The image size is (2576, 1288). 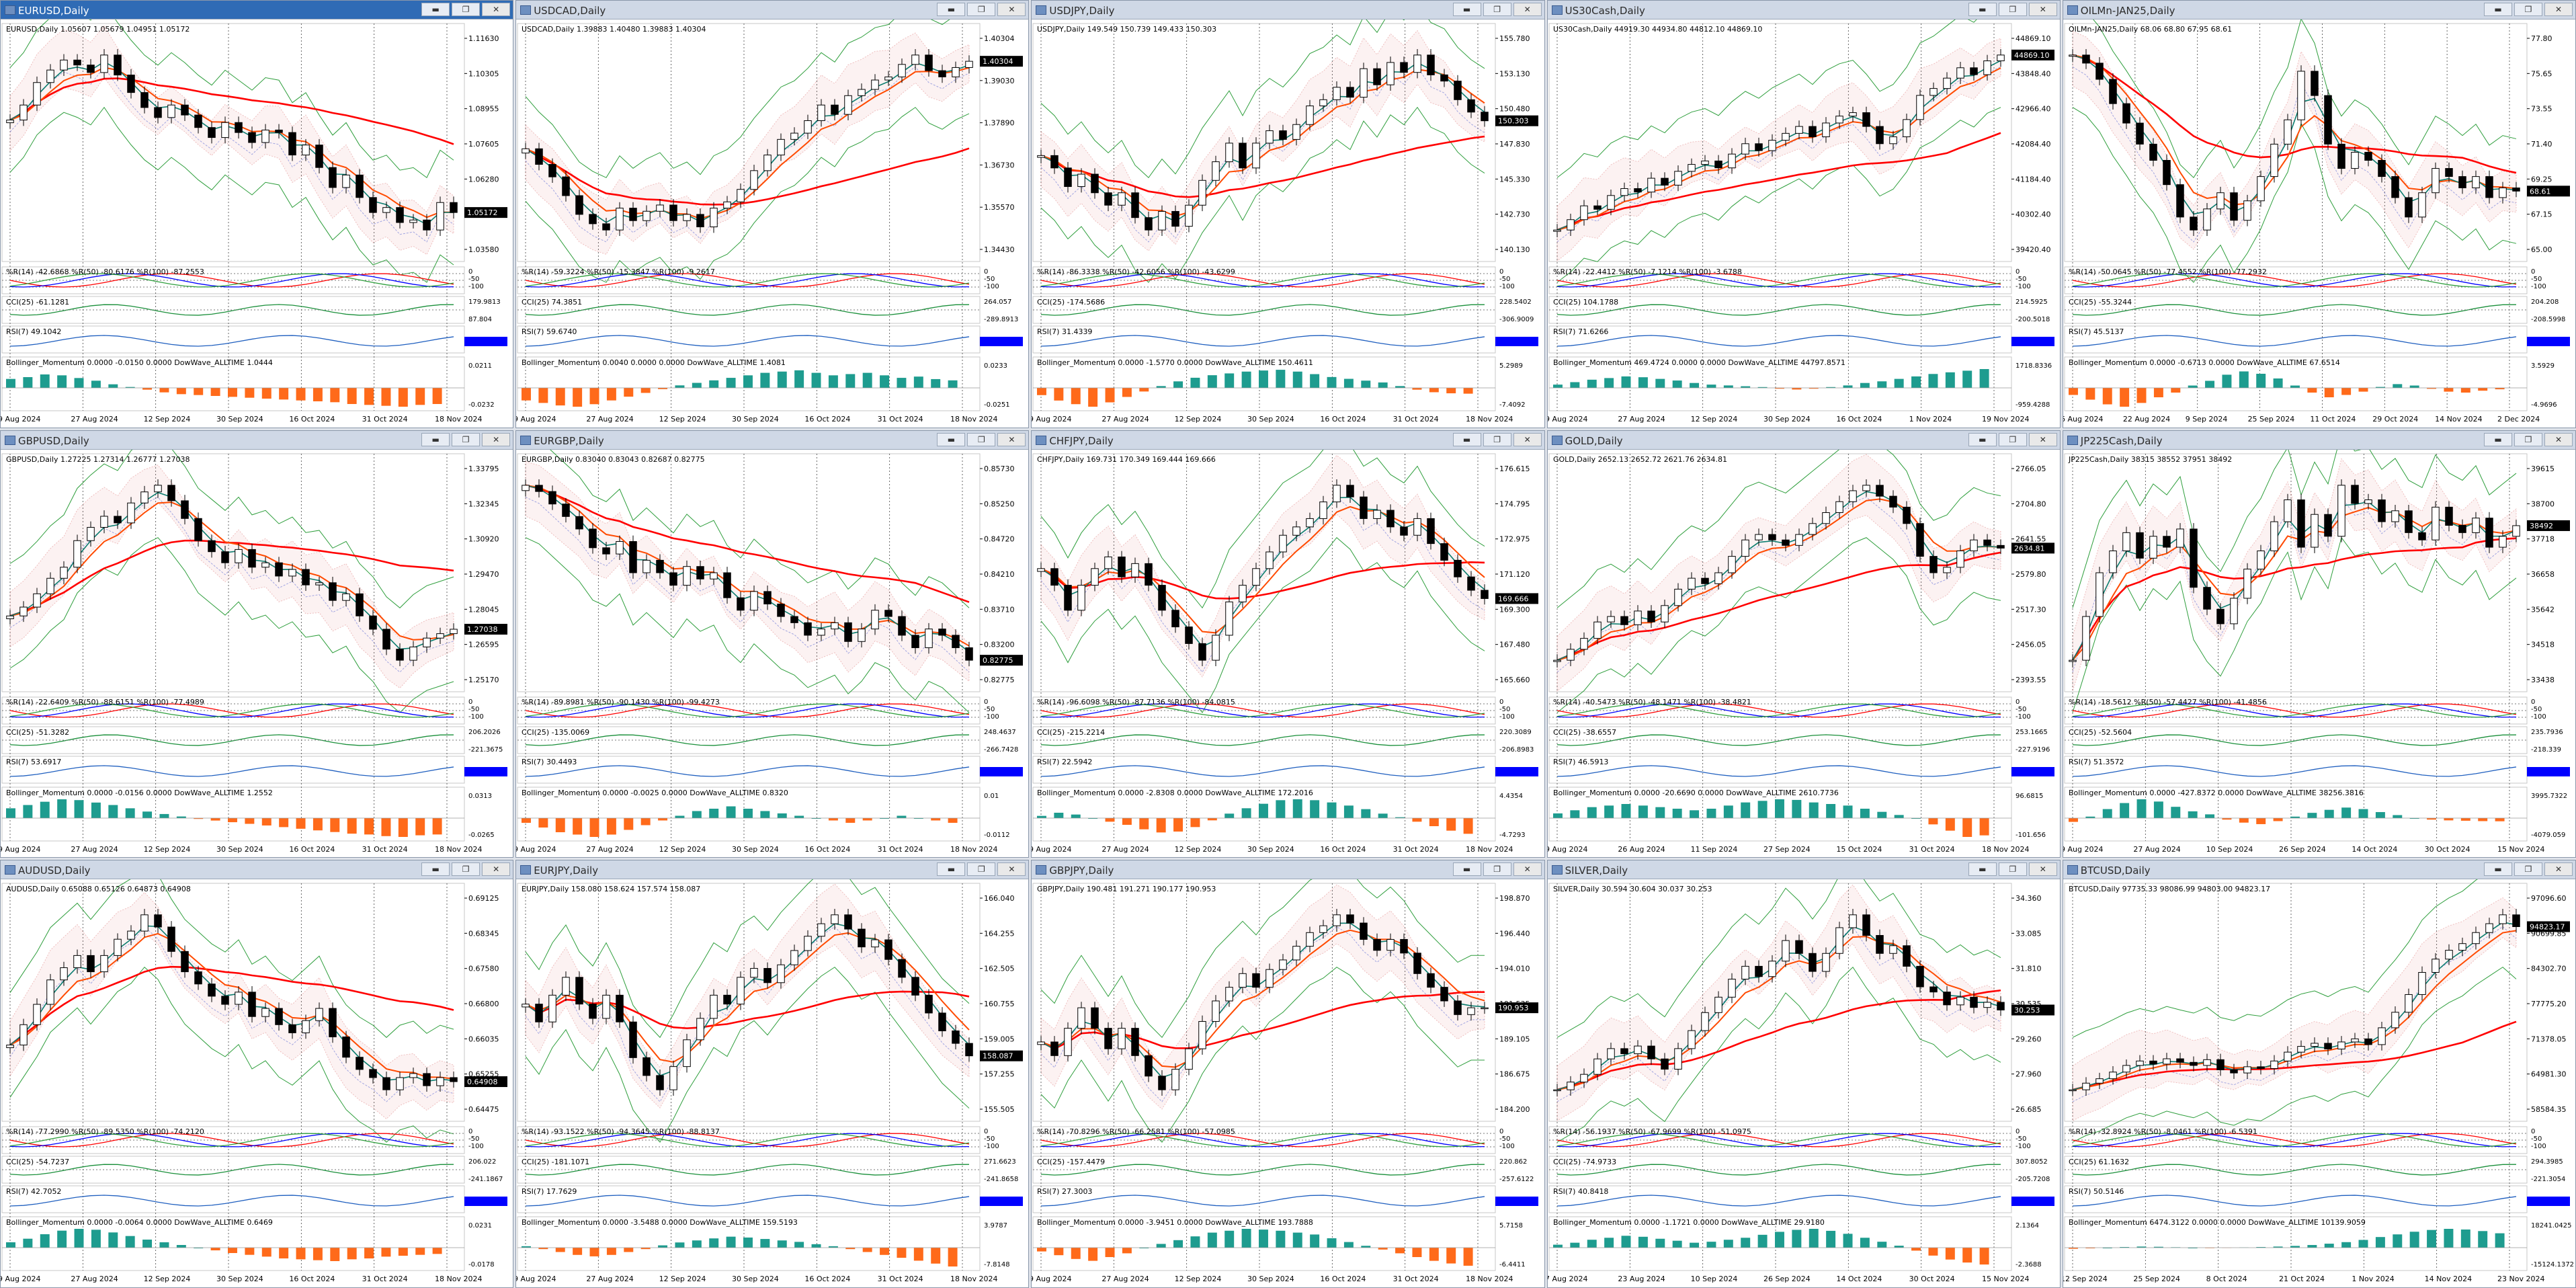 What do you see at coordinates (2319, 10) in the screenshot?
I see `chart-title-bar: OILMn-JAN25,Daily ▬ ❐ ✕` at bounding box center [2319, 10].